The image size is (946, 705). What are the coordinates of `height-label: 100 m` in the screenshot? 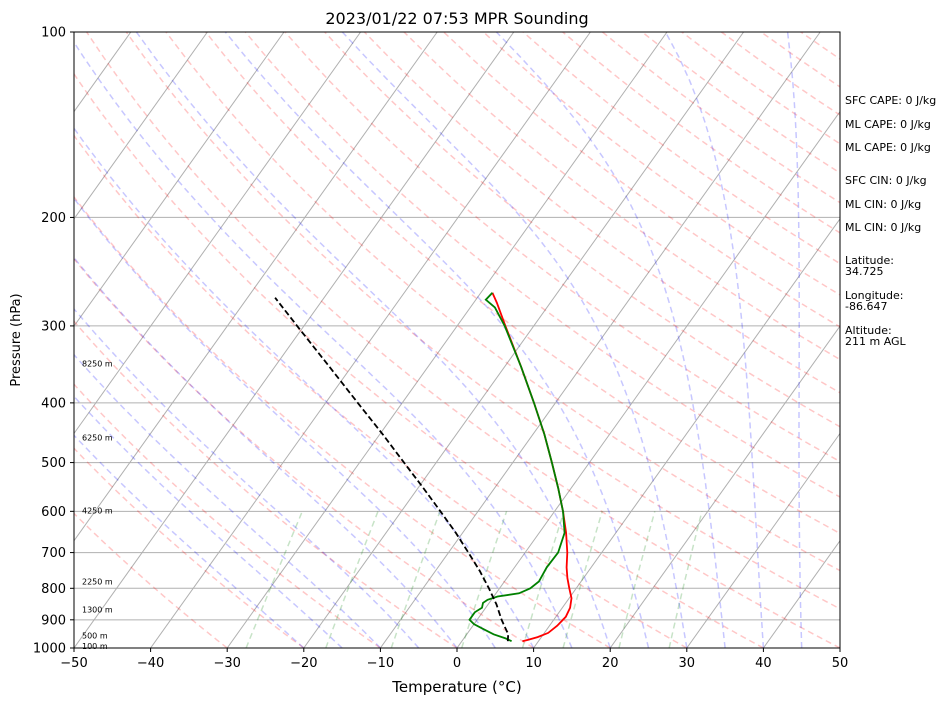 It's located at (95, 646).